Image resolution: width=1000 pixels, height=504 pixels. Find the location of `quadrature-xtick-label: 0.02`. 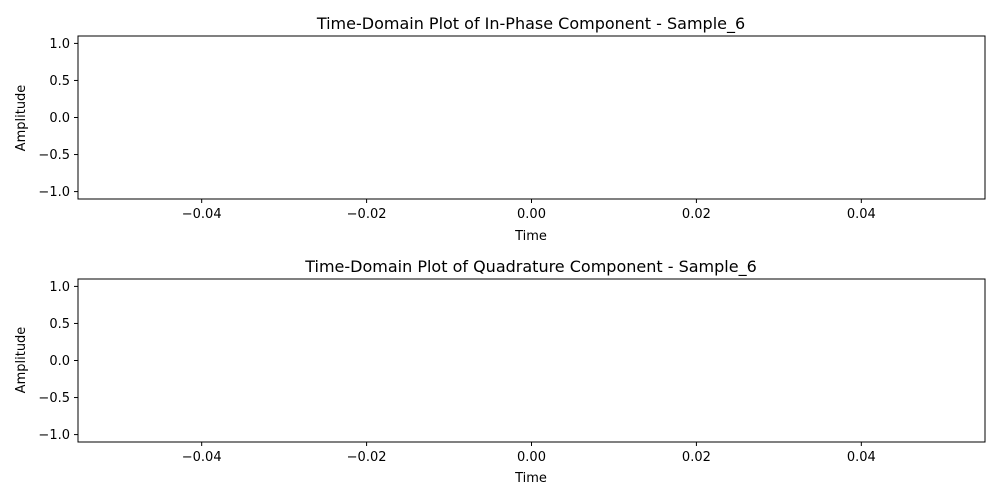

quadrature-xtick-label: 0.02 is located at coordinates (696, 457).